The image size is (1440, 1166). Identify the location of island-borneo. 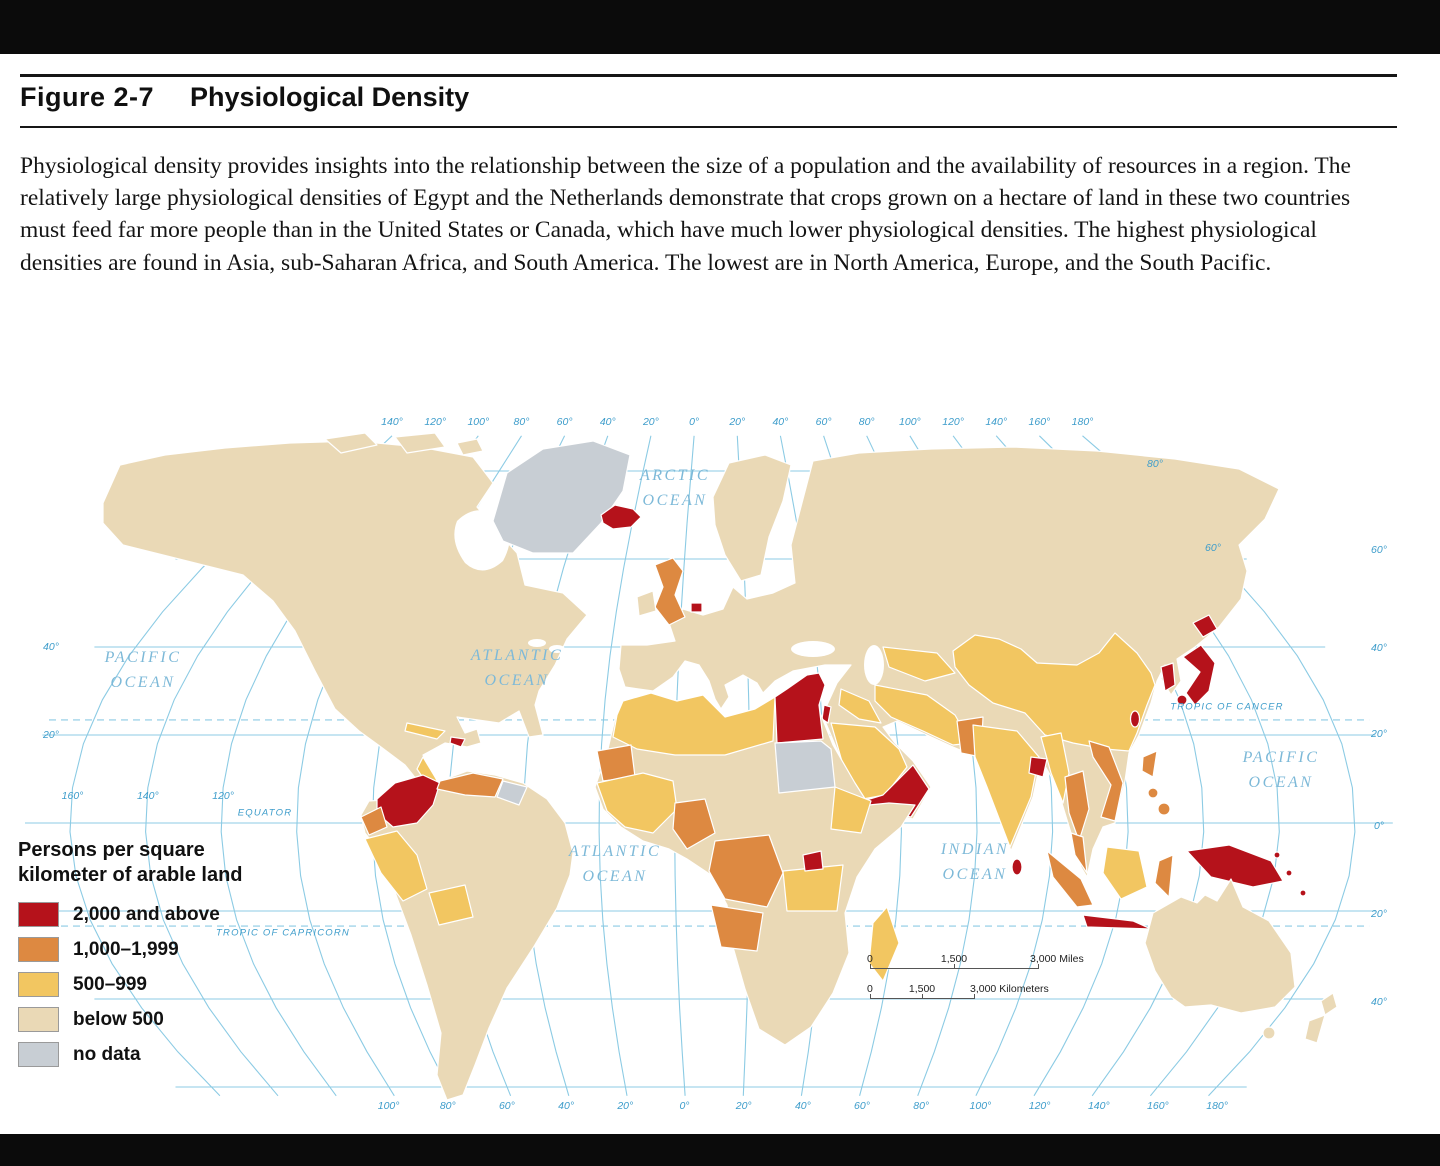
(1125, 873).